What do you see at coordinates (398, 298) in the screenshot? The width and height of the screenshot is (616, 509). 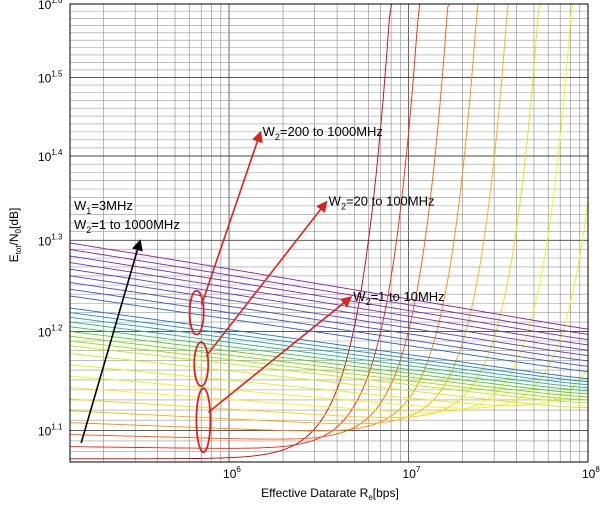 I see `annotation-label: W2=1 to 10MHz` at bounding box center [398, 298].